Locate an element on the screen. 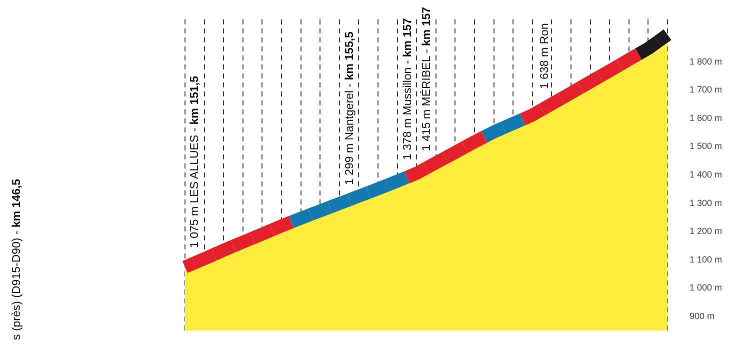 This screenshot has width=744, height=350. annotation: 1 299 m Nantgerel - km 155,5 is located at coordinates (350, 108).